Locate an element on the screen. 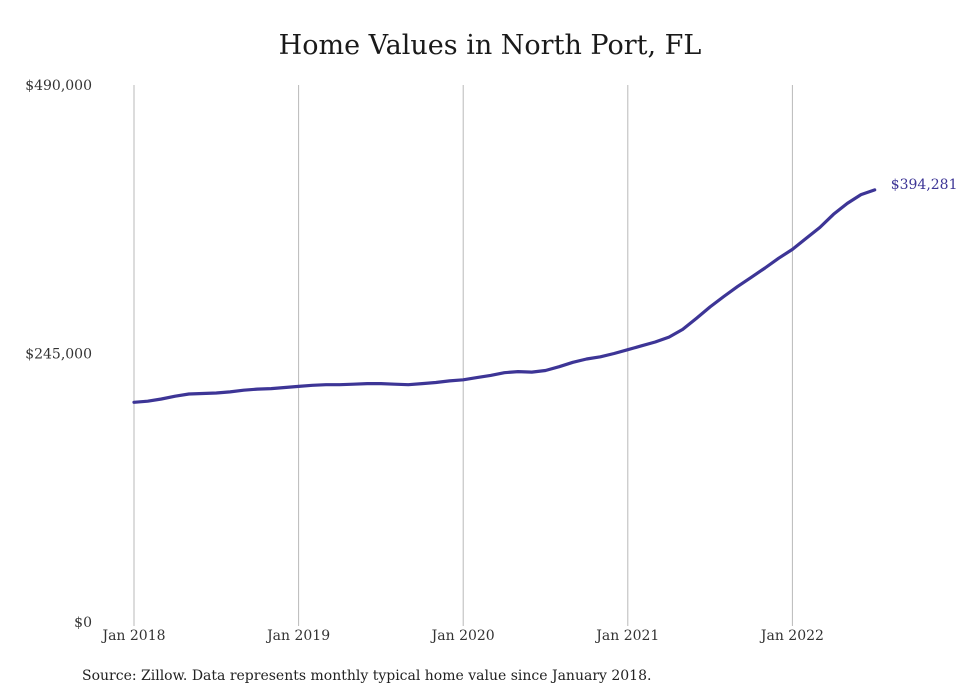  y-tick-label: $490,000 is located at coordinates (58, 86).